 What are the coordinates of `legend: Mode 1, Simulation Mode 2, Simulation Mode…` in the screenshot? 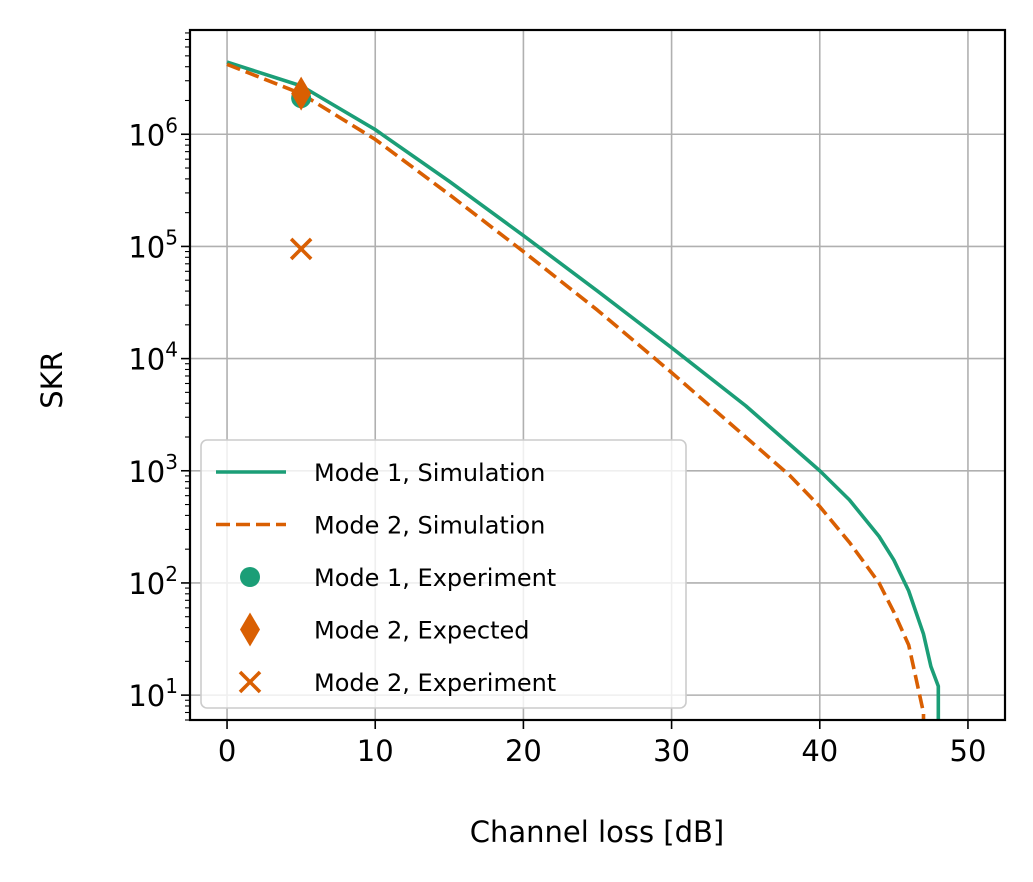 It's located at (443, 574).